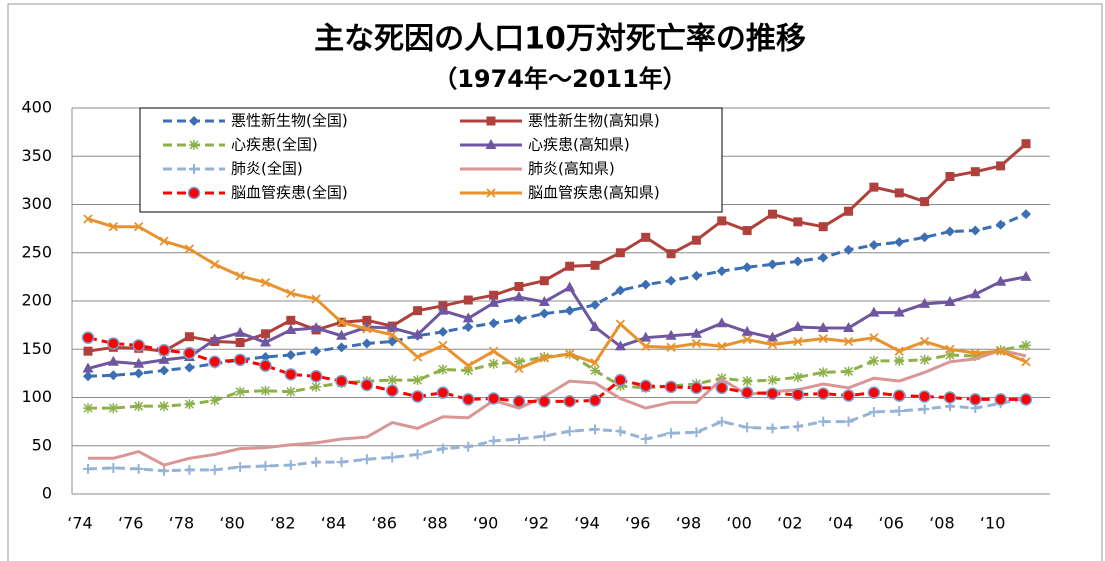 Image resolution: width=1105 pixels, height=561 pixels. I want to click on x-tick-label: ‘08, so click(941, 523).